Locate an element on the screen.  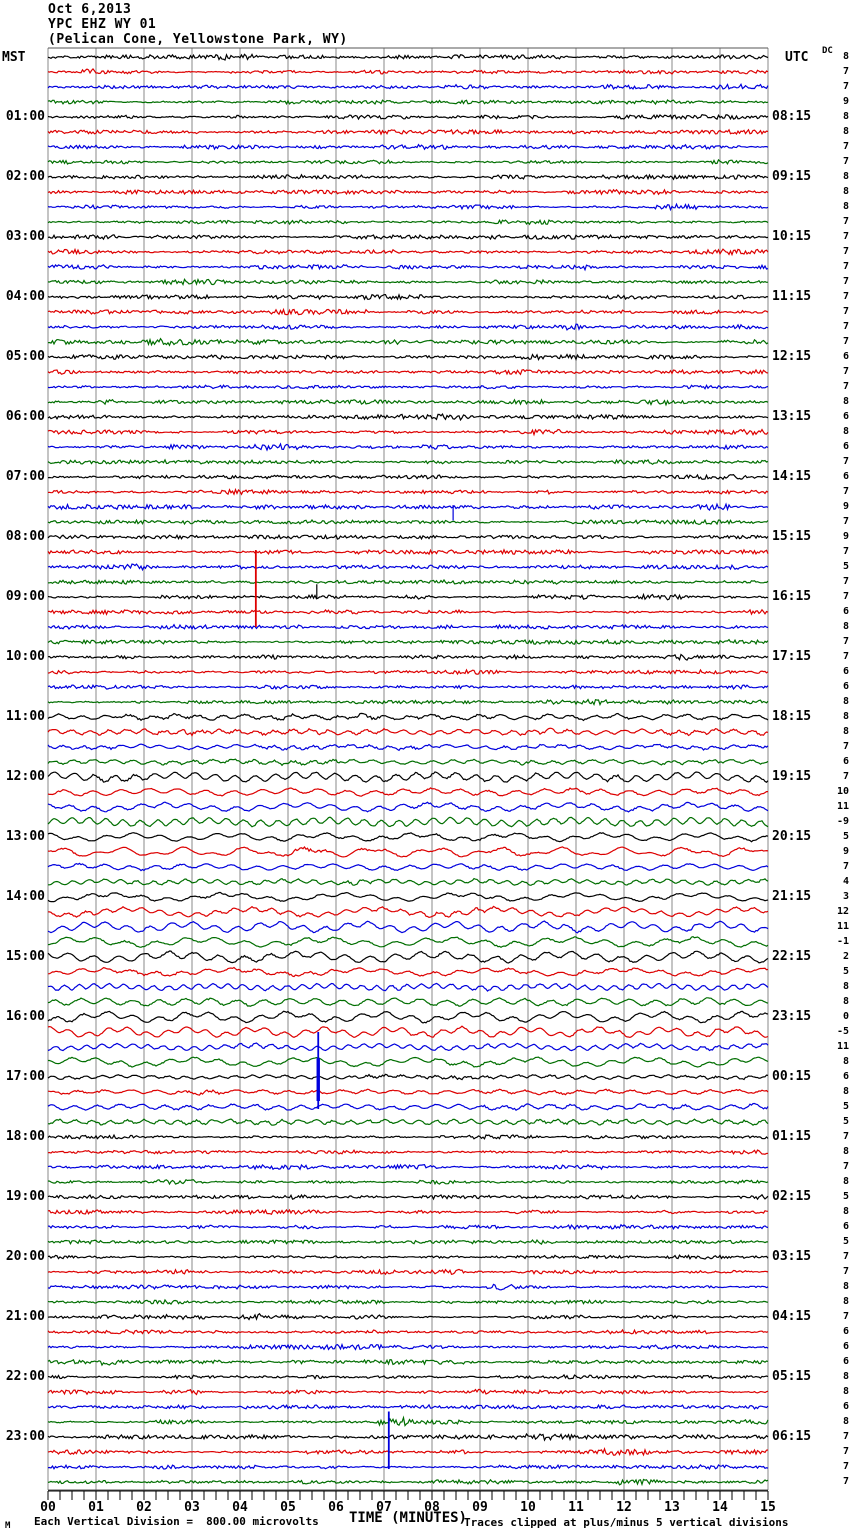
utc-hour-label: 20:15 is located at coordinates (792, 836).